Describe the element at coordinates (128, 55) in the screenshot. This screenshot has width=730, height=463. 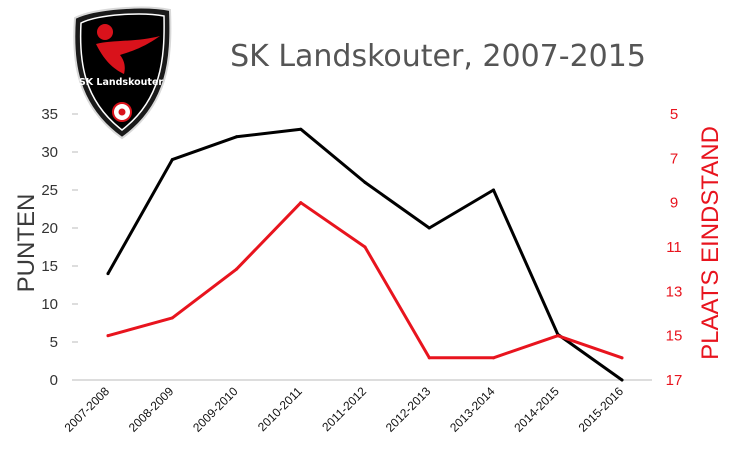
I see `logo-figure-body` at that location.